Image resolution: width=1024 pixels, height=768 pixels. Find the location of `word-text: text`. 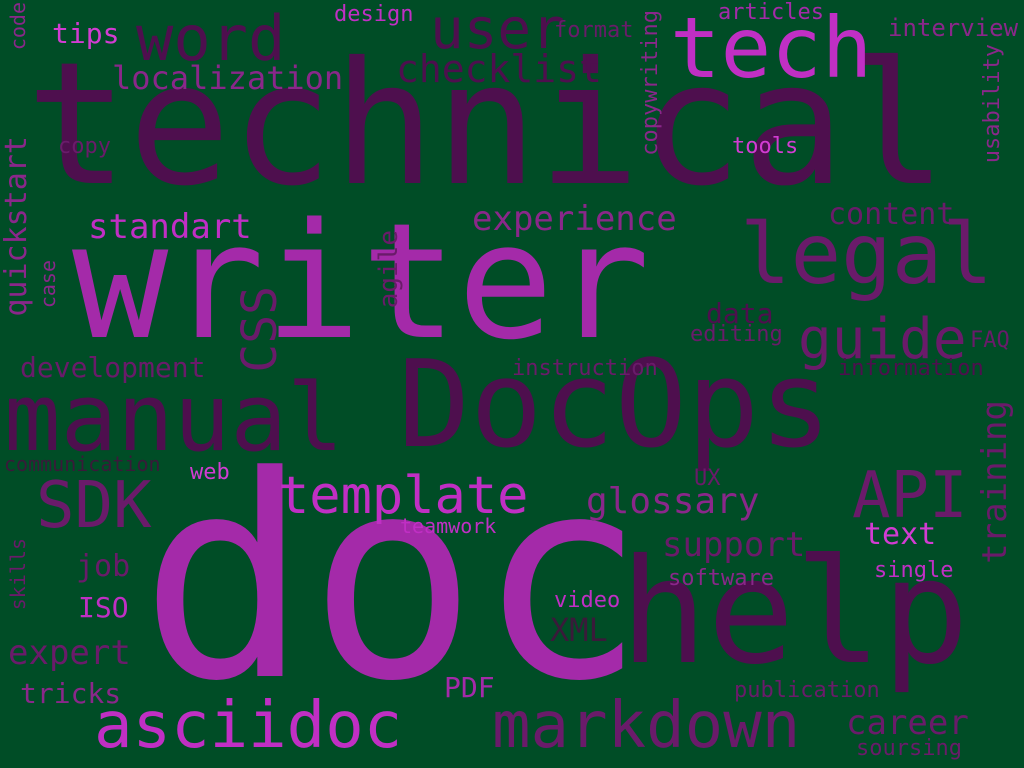

word-text: text is located at coordinates (900, 534).